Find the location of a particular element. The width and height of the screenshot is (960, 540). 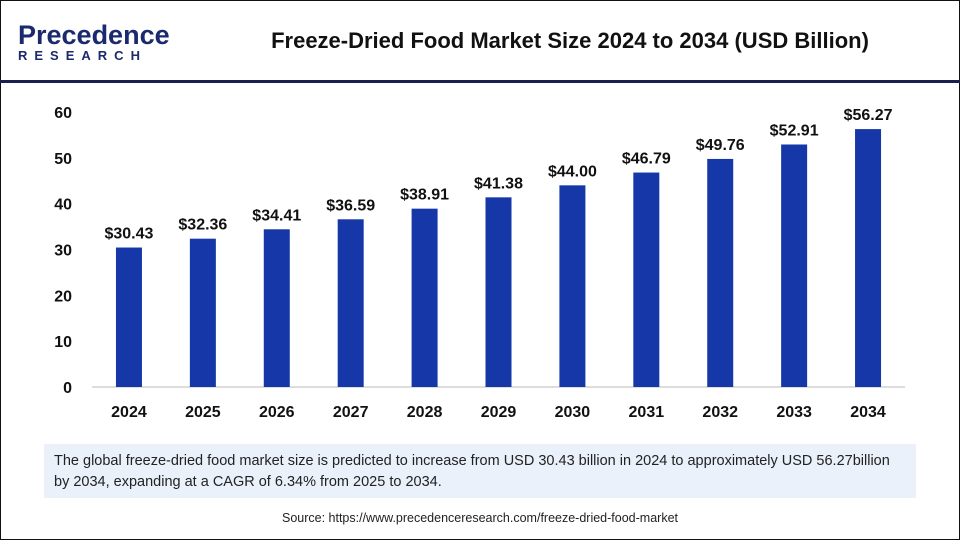

x-tick-label: 2027 is located at coordinates (351, 412).